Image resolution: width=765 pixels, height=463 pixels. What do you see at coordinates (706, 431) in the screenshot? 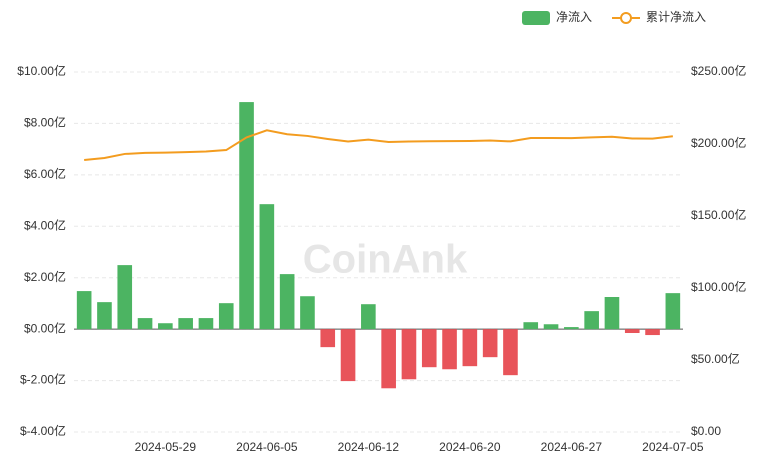
I see `y2-tick-label: $0.00` at bounding box center [706, 431].